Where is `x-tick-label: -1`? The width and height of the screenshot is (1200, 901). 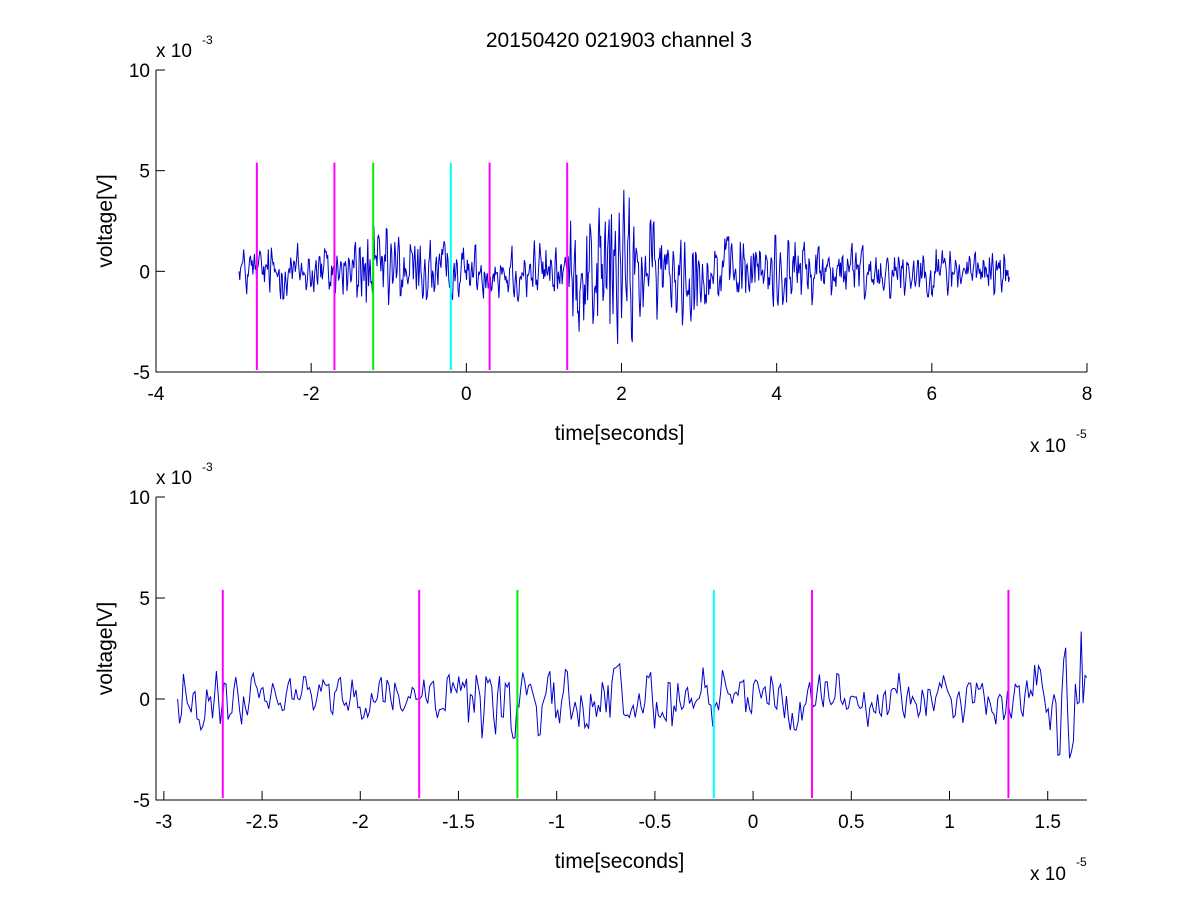
x-tick-label: -1 is located at coordinates (556, 822).